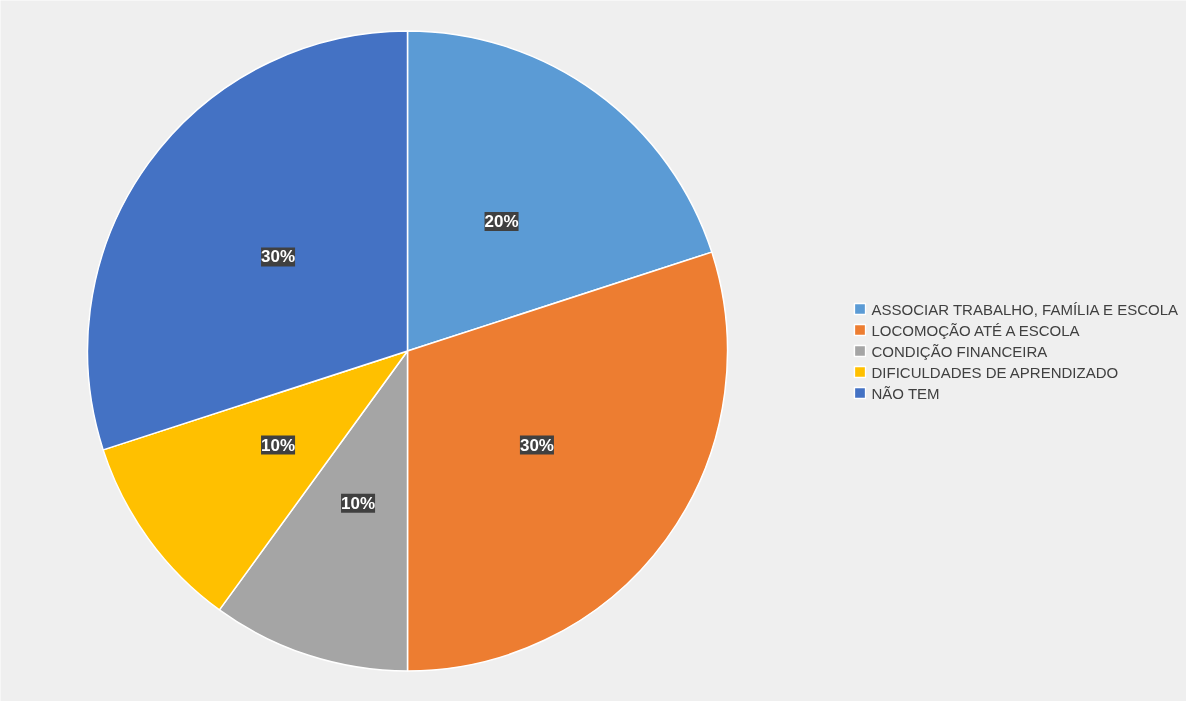  Describe the element at coordinates (905, 392) in the screenshot. I see `legend-label: NÃO TEM` at that location.